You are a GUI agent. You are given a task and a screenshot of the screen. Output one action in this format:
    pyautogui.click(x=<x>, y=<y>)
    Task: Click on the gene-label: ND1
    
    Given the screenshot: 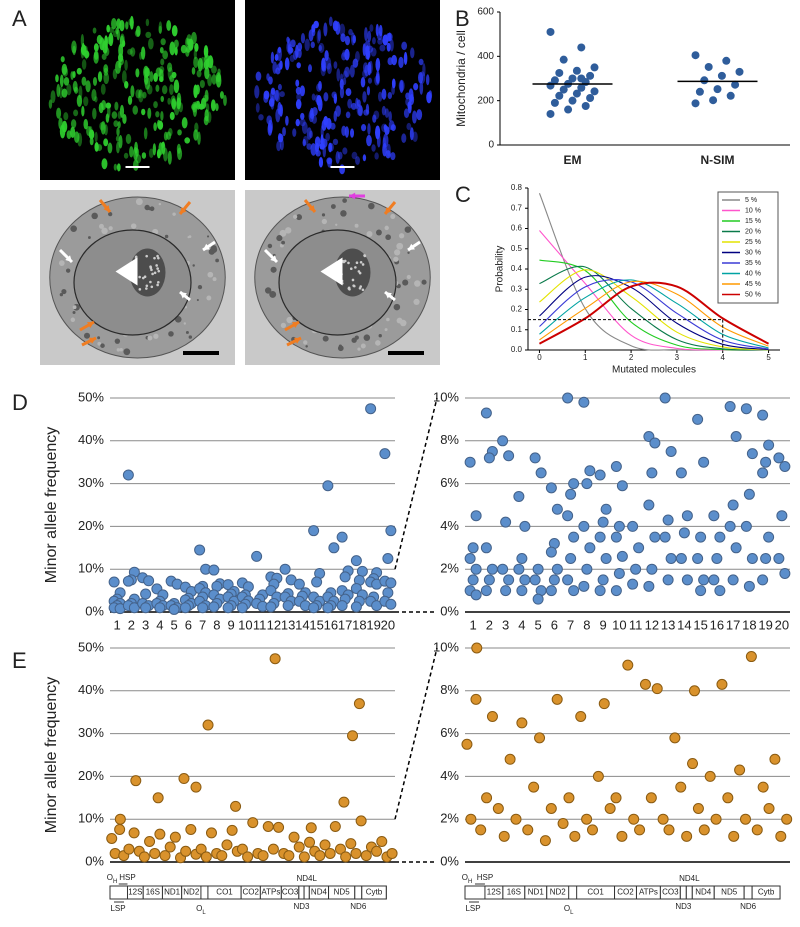 What is the action you would take?
    pyautogui.click(x=172, y=892)
    